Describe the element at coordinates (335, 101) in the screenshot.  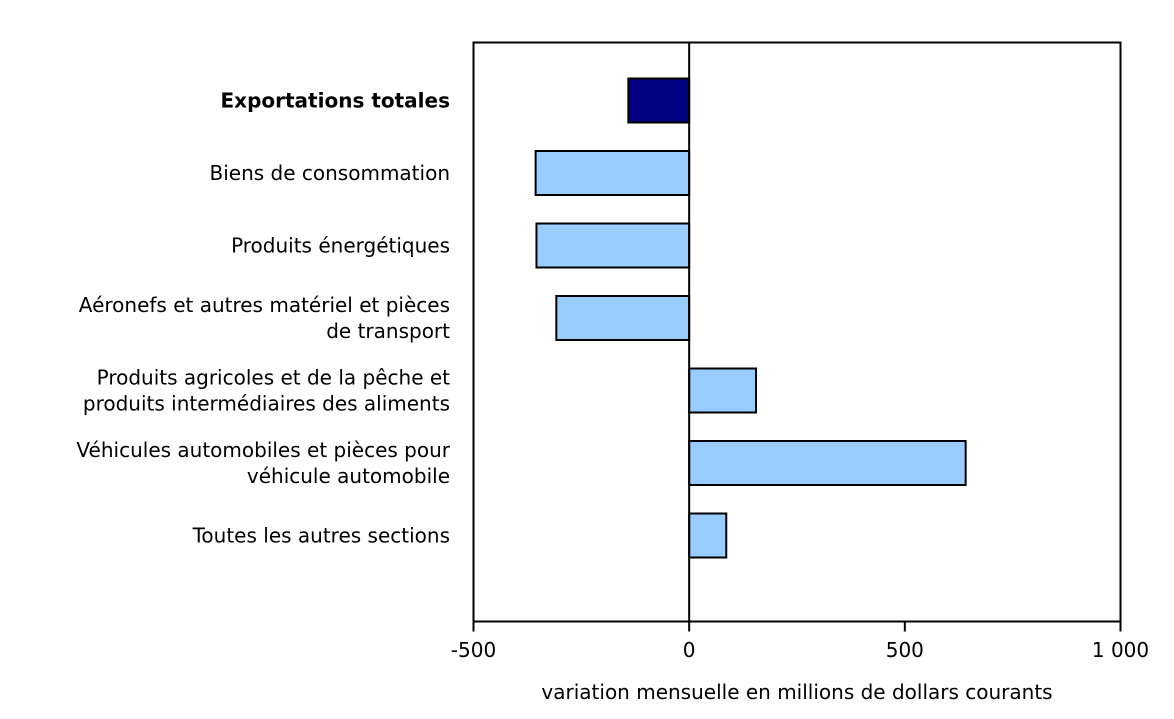
I see `category-label: Exportations totales` at that location.